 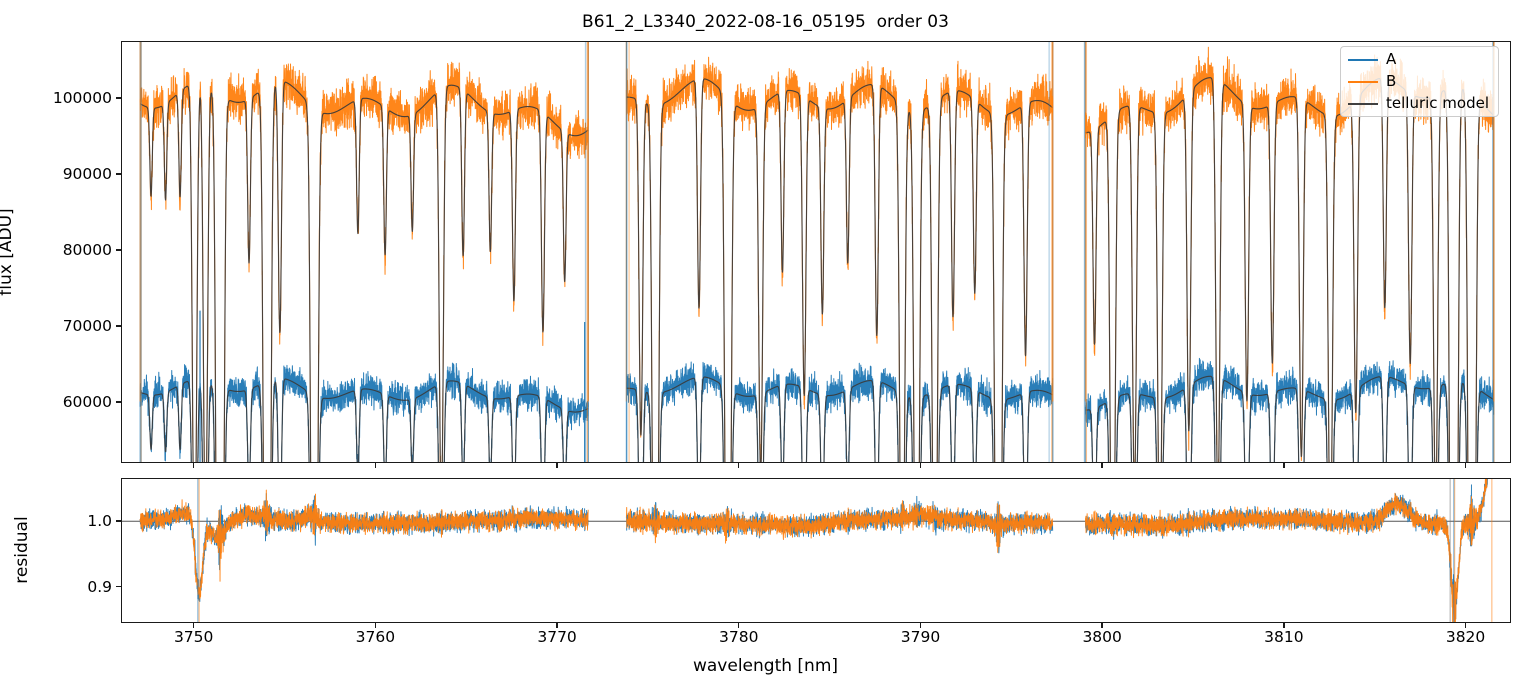 I want to click on xtick-3770: 3770, so click(x=557, y=637).